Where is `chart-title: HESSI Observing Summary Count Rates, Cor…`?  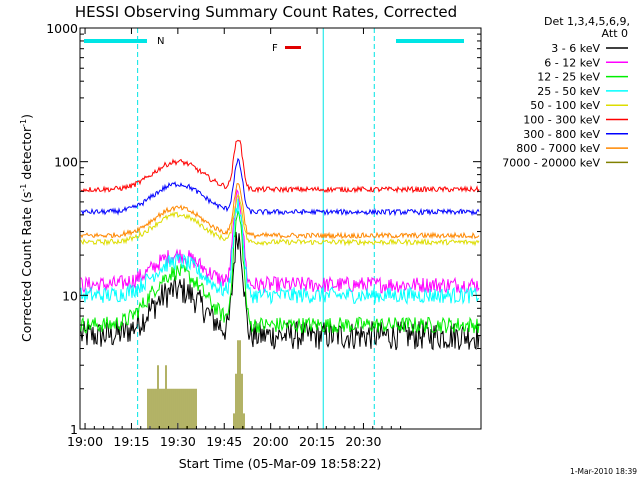
chart-title: HESSI Observing Summary Count Rates, Cor… is located at coordinates (266, 12).